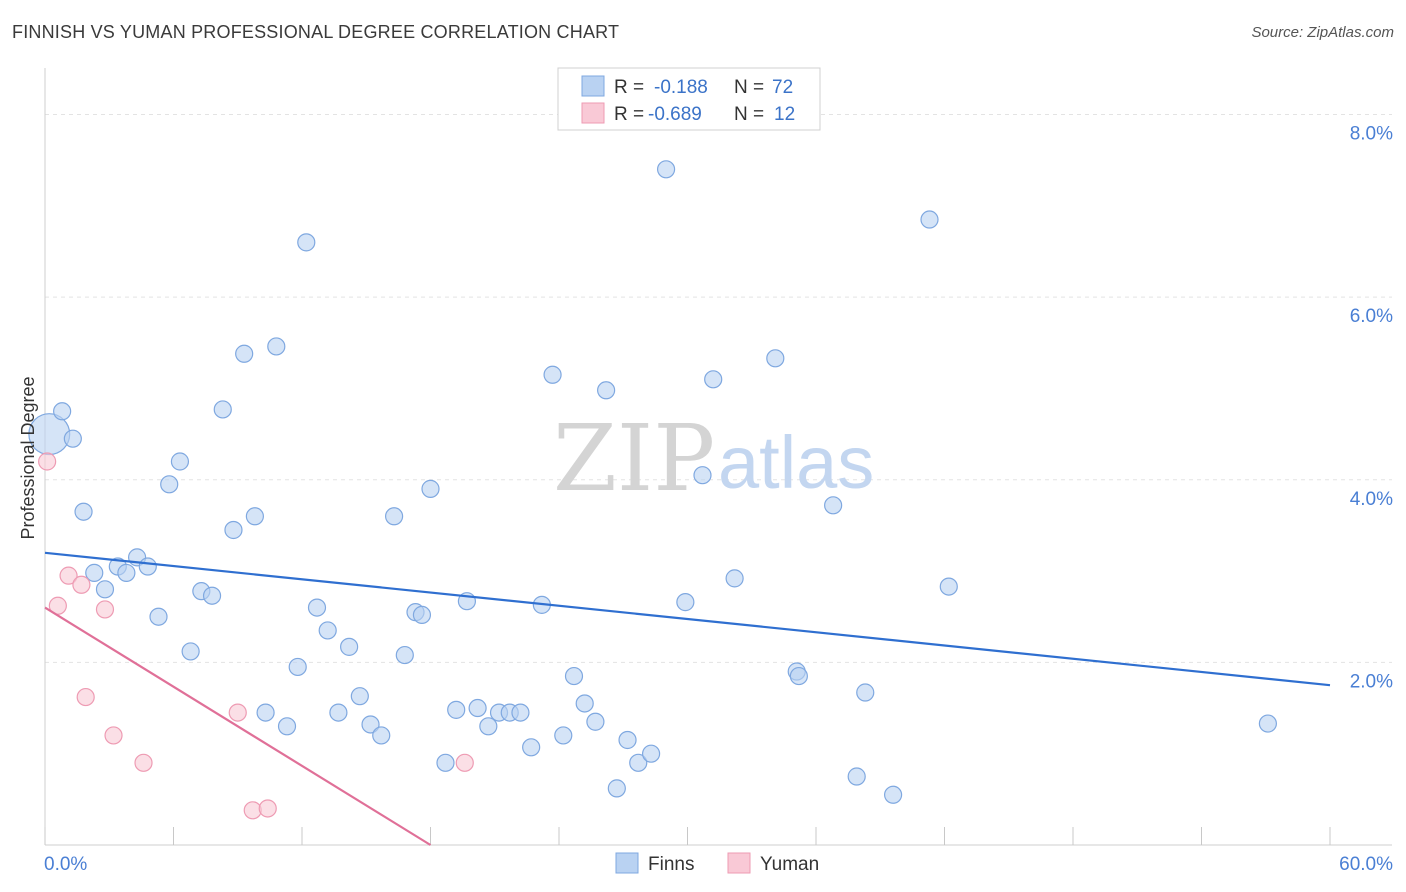 Image resolution: width=1406 pixels, height=892 pixels. Describe the element at coordinates (1371, 316) in the screenshot. I see `y-tick-label: 6.0%` at that location.